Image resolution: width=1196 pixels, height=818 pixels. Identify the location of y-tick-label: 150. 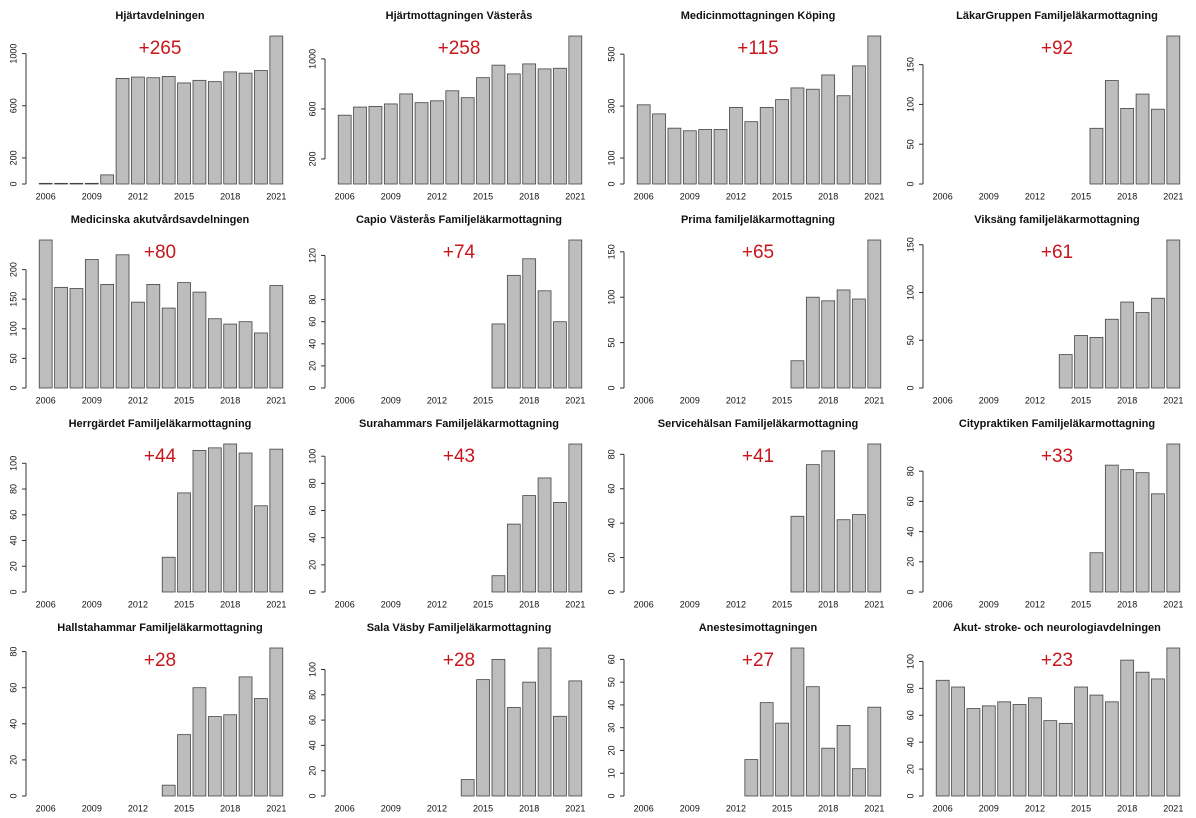
(910, 64).